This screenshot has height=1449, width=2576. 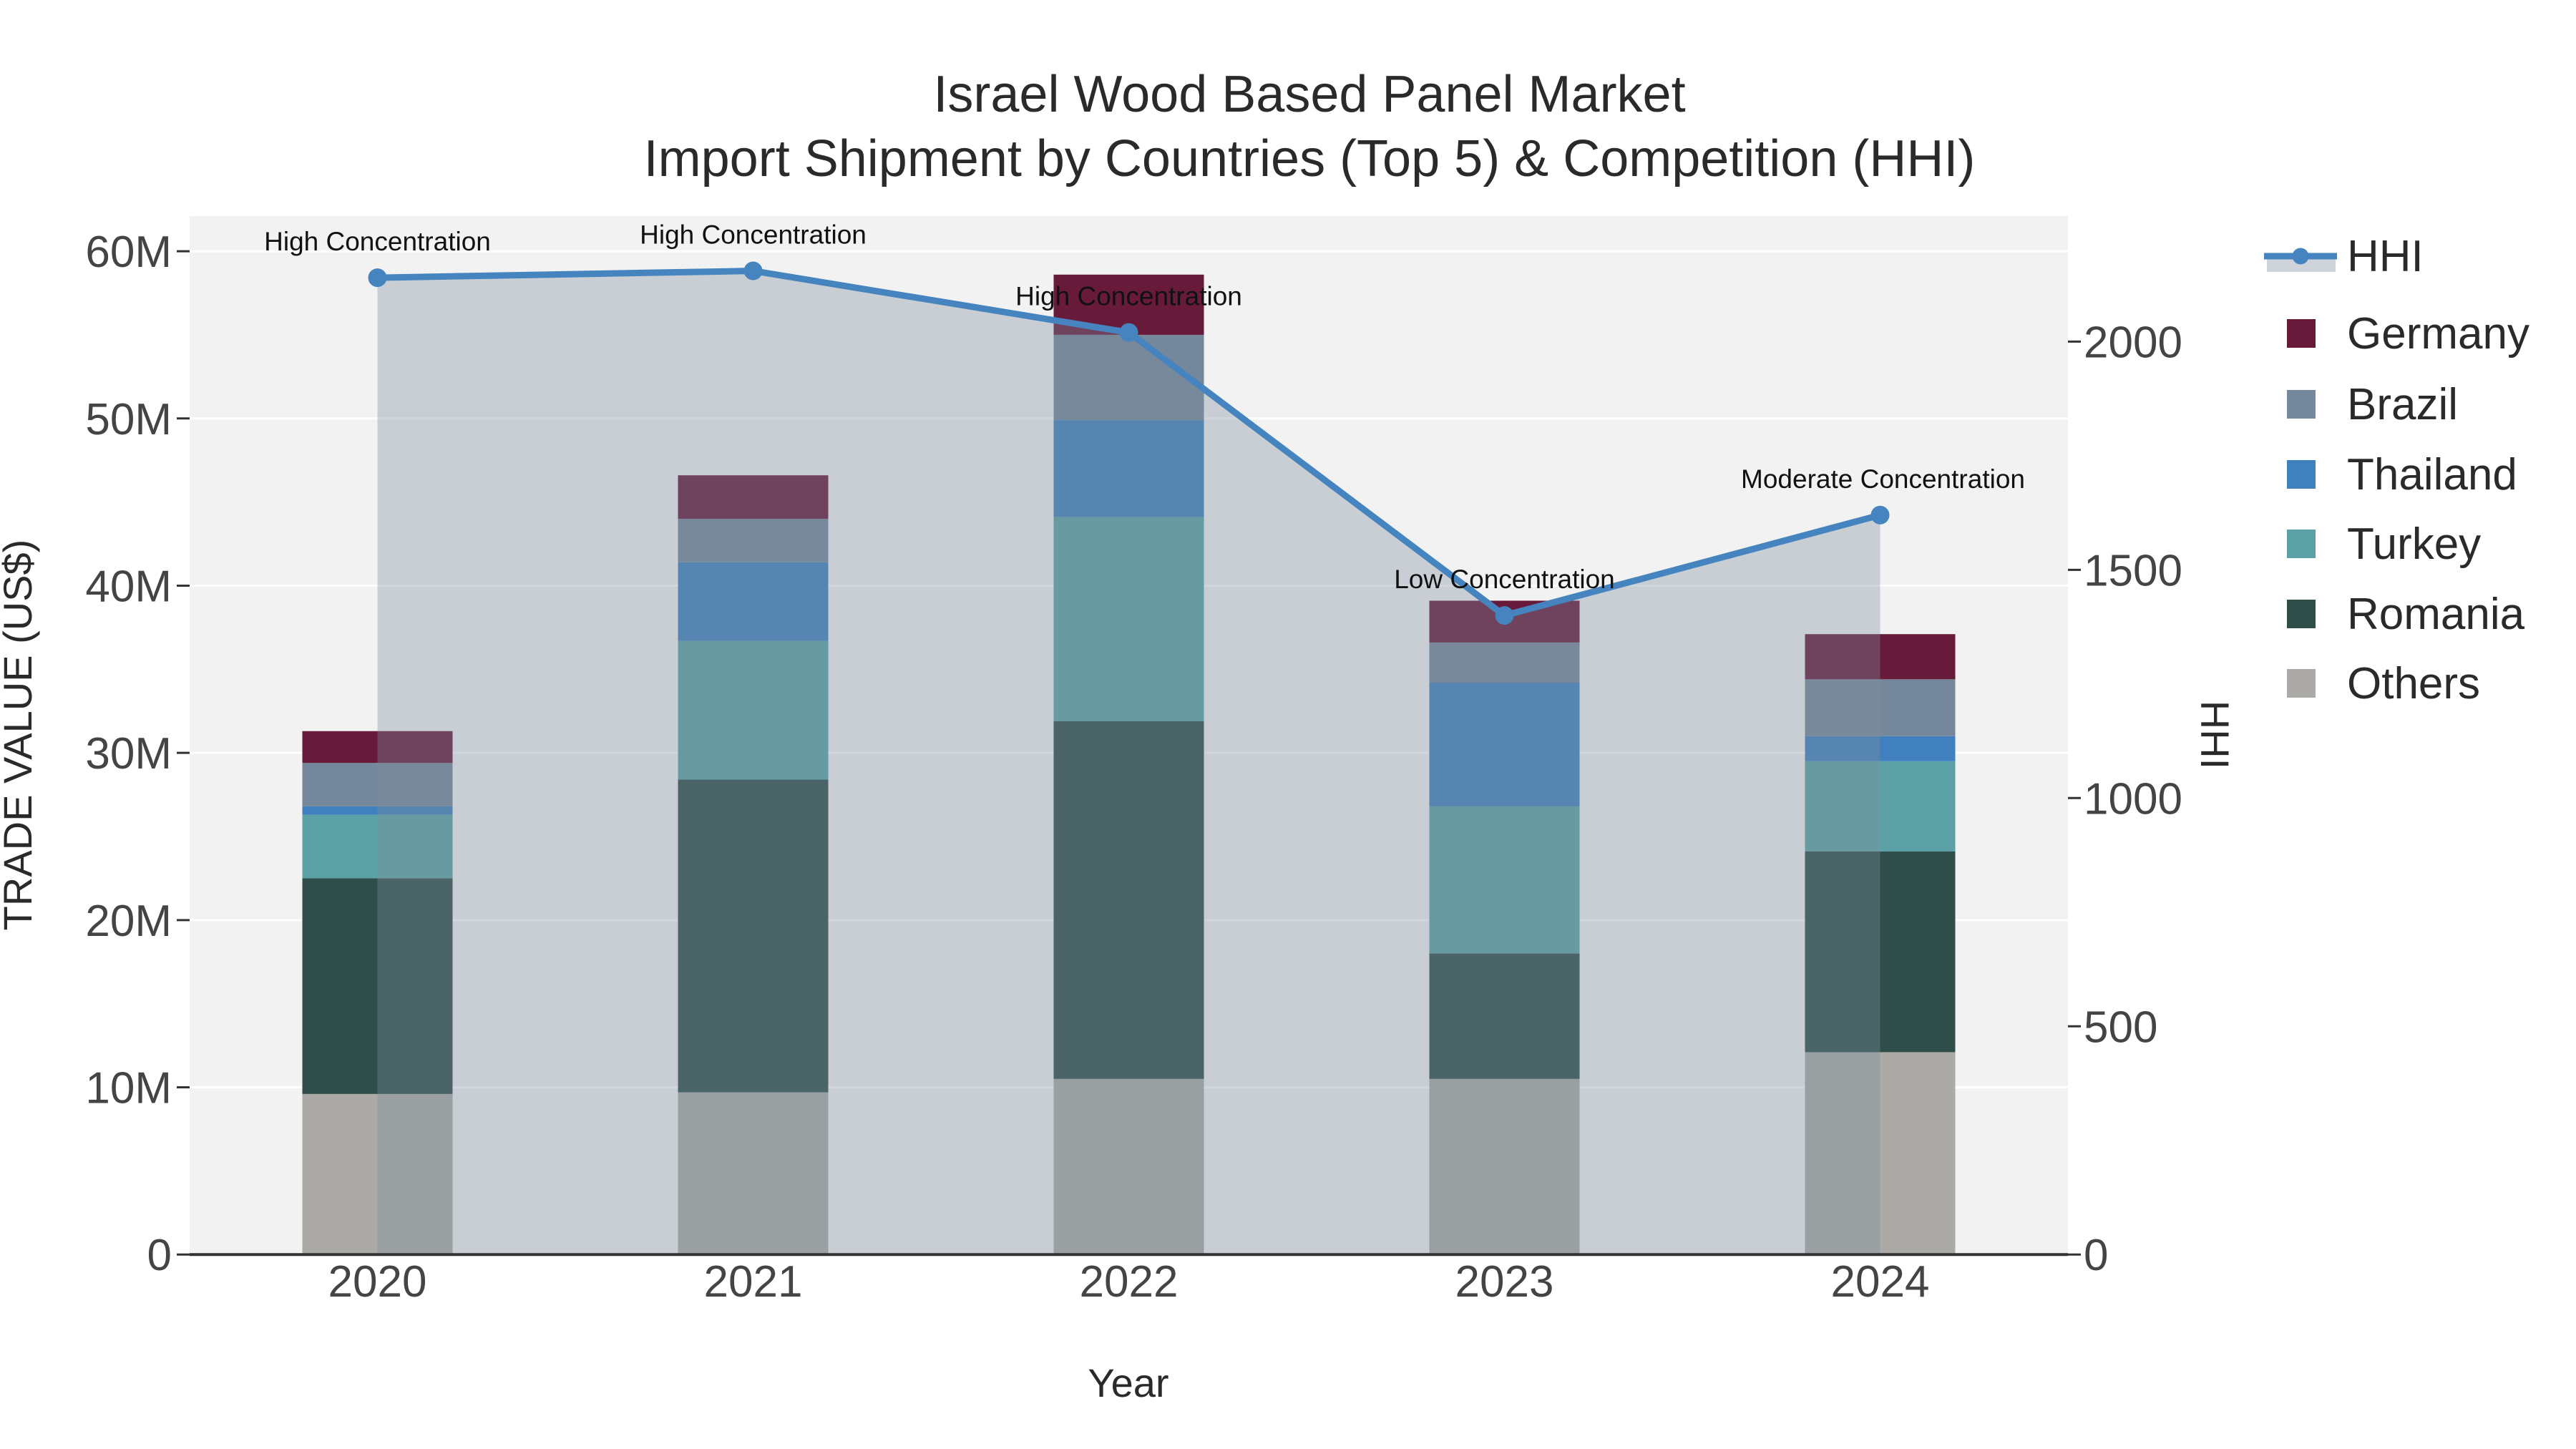 What do you see at coordinates (753, 601) in the screenshot?
I see `bar-segment-thailand-2021` at bounding box center [753, 601].